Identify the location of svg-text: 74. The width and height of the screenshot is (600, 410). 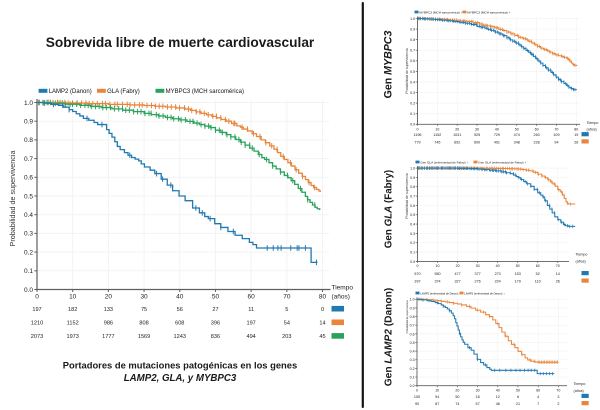
(457, 404).